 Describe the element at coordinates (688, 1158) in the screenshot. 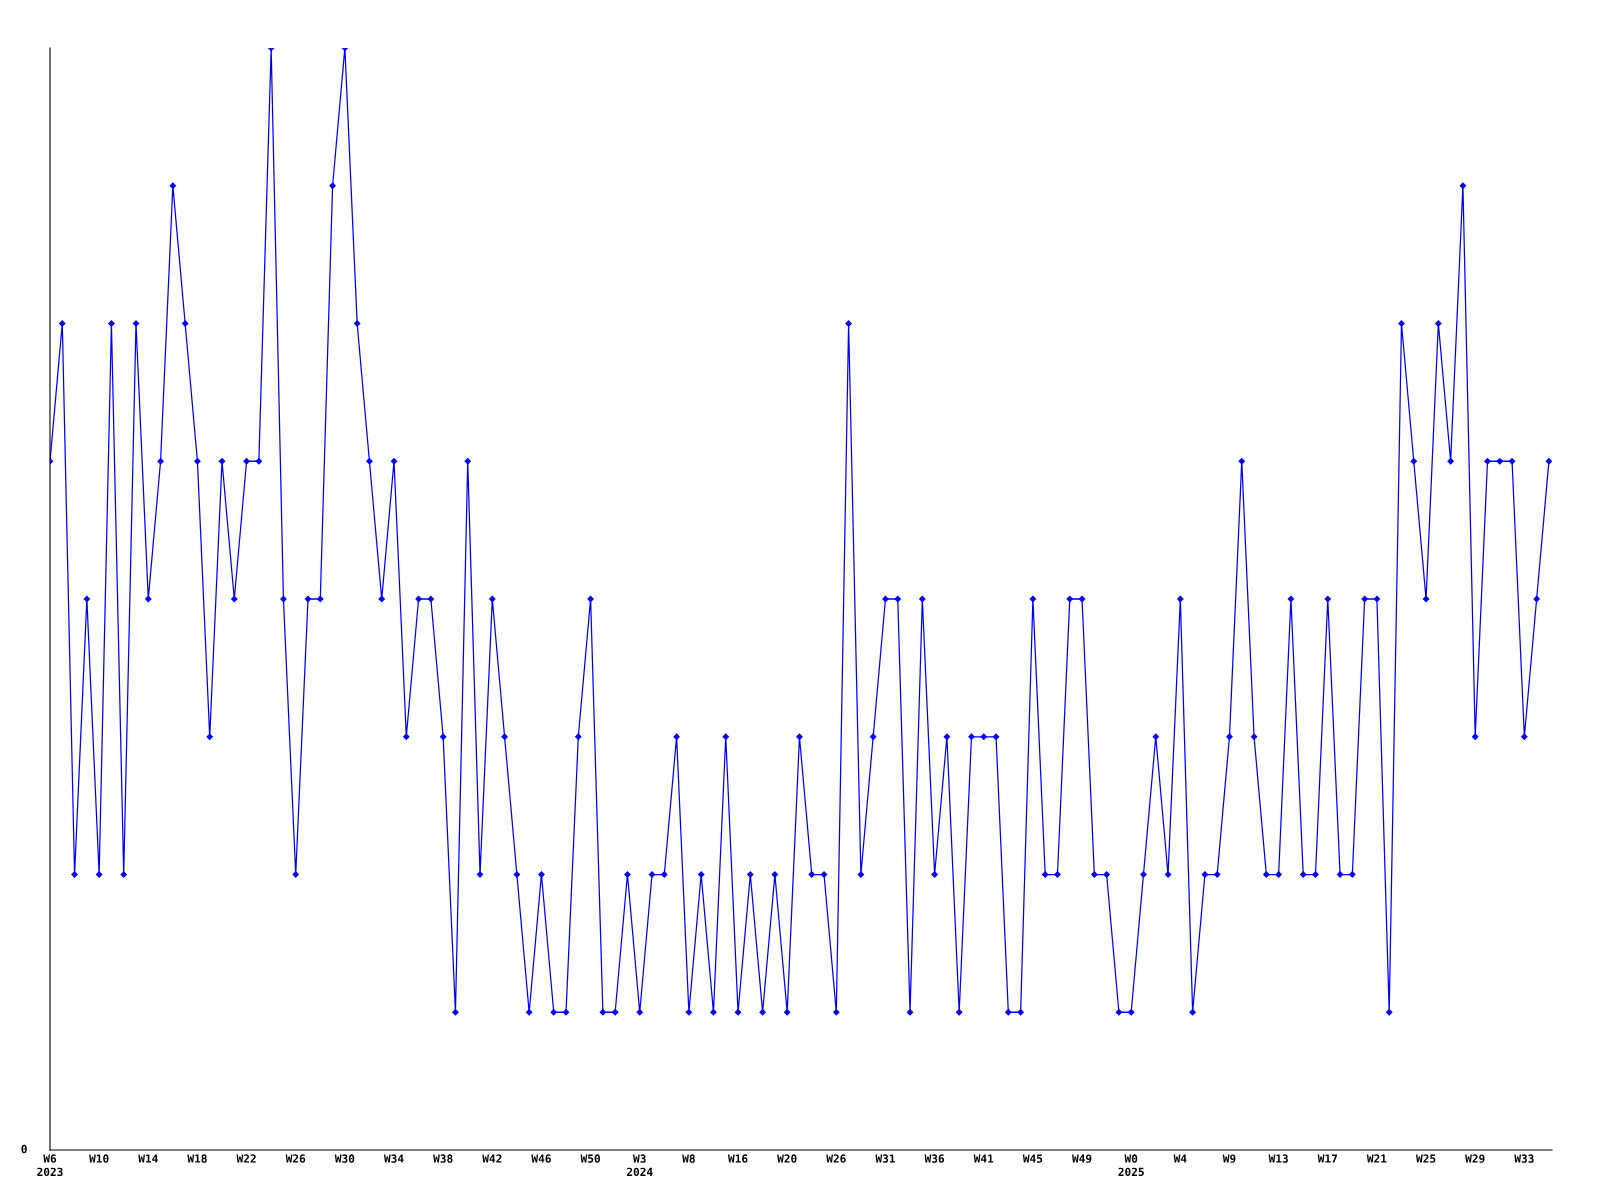

I see `x-tick-label: W8` at that location.